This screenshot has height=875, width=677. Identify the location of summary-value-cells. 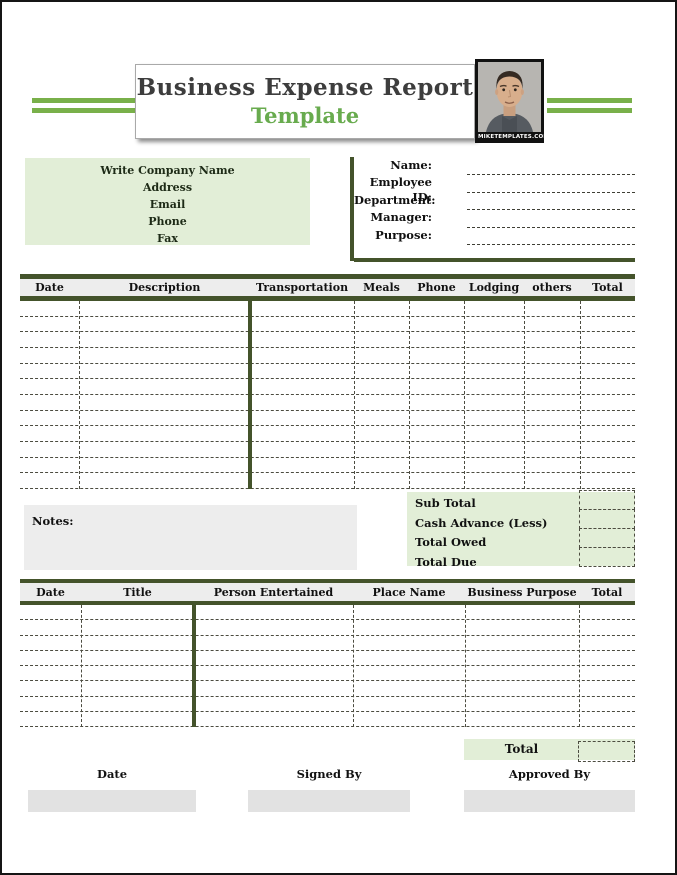
(607, 528).